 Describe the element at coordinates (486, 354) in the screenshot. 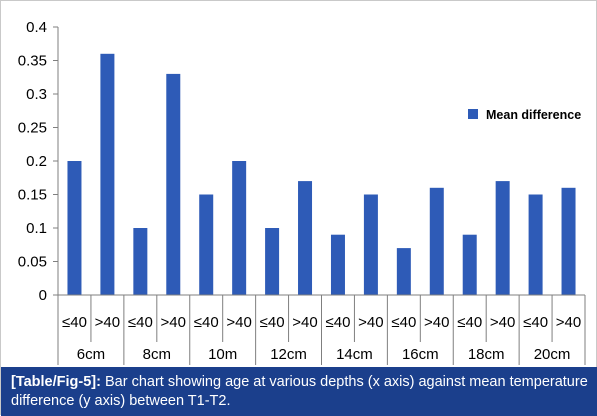

I see `x-group-label: 18cm` at that location.